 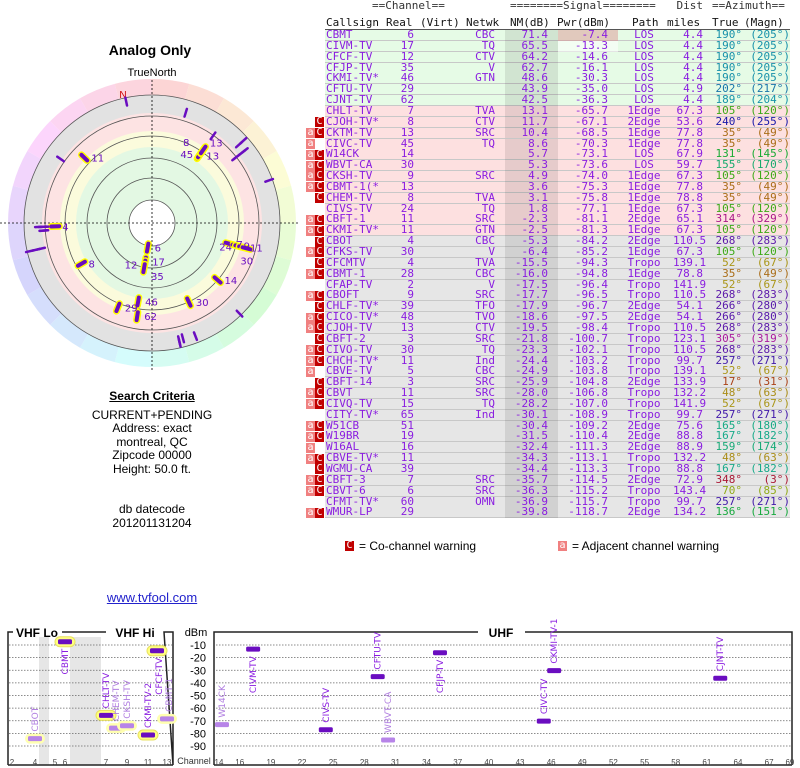 I want to click on cell-real: 29, so click(x=407, y=512).